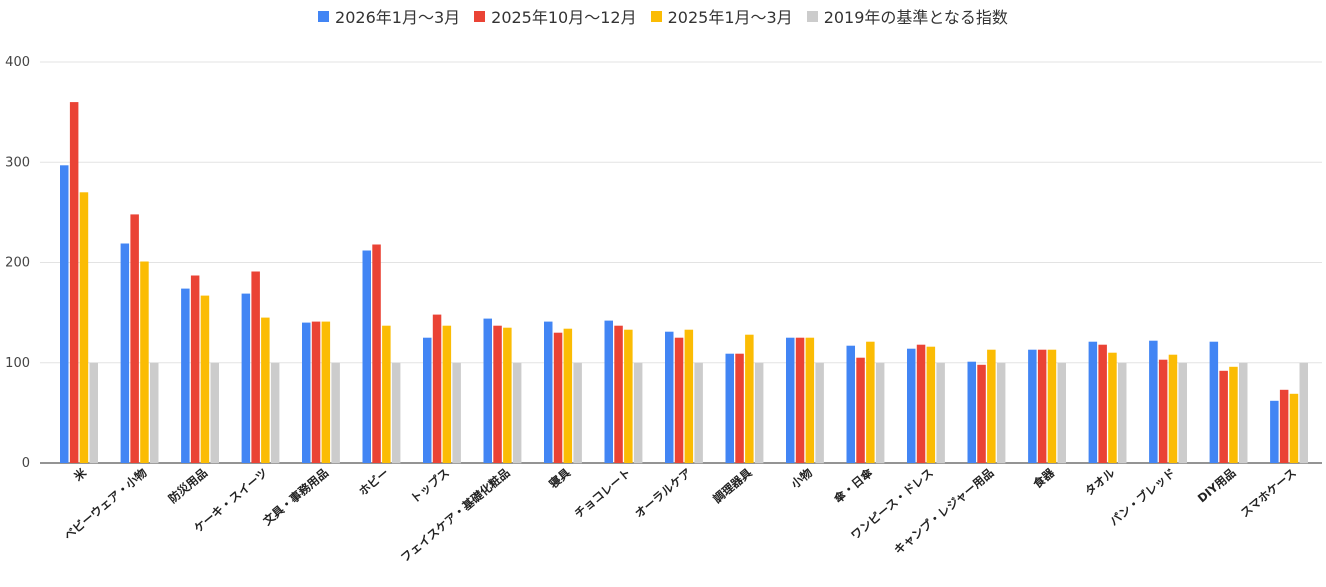  Describe the element at coordinates (17, 62) in the screenshot. I see `y-tick-label: 400` at that location.